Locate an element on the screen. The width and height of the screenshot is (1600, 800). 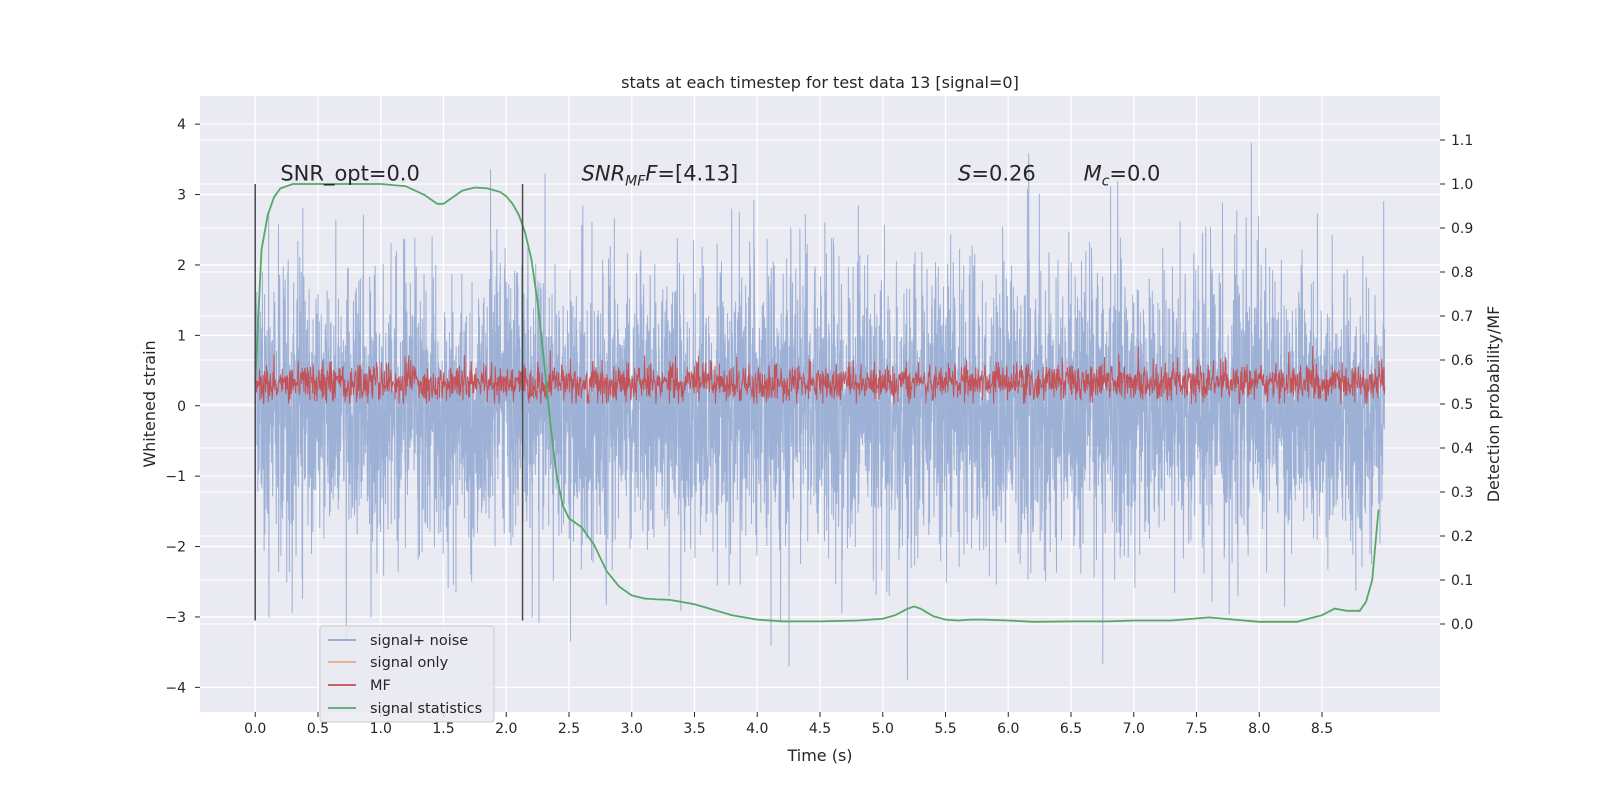
x-tick-label: 7.5 is located at coordinates (1196, 729).